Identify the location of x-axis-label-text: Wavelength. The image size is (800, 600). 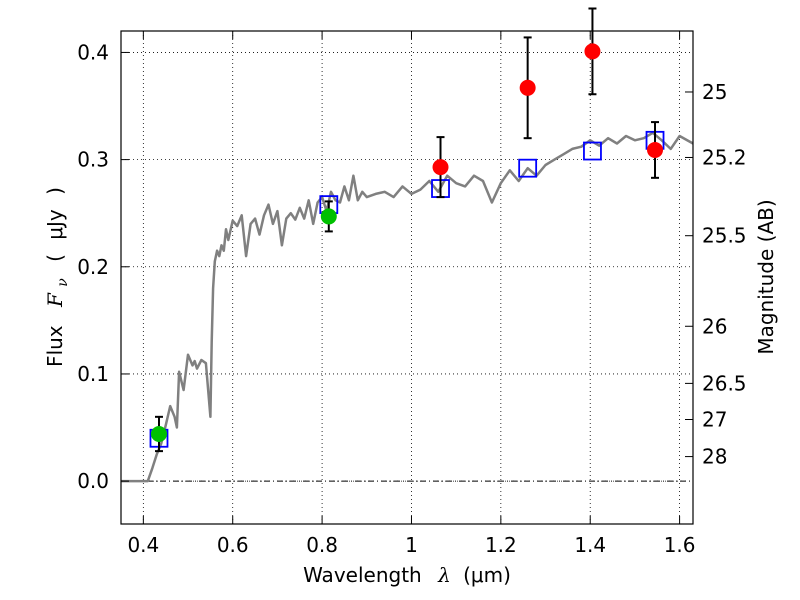
(362, 575).